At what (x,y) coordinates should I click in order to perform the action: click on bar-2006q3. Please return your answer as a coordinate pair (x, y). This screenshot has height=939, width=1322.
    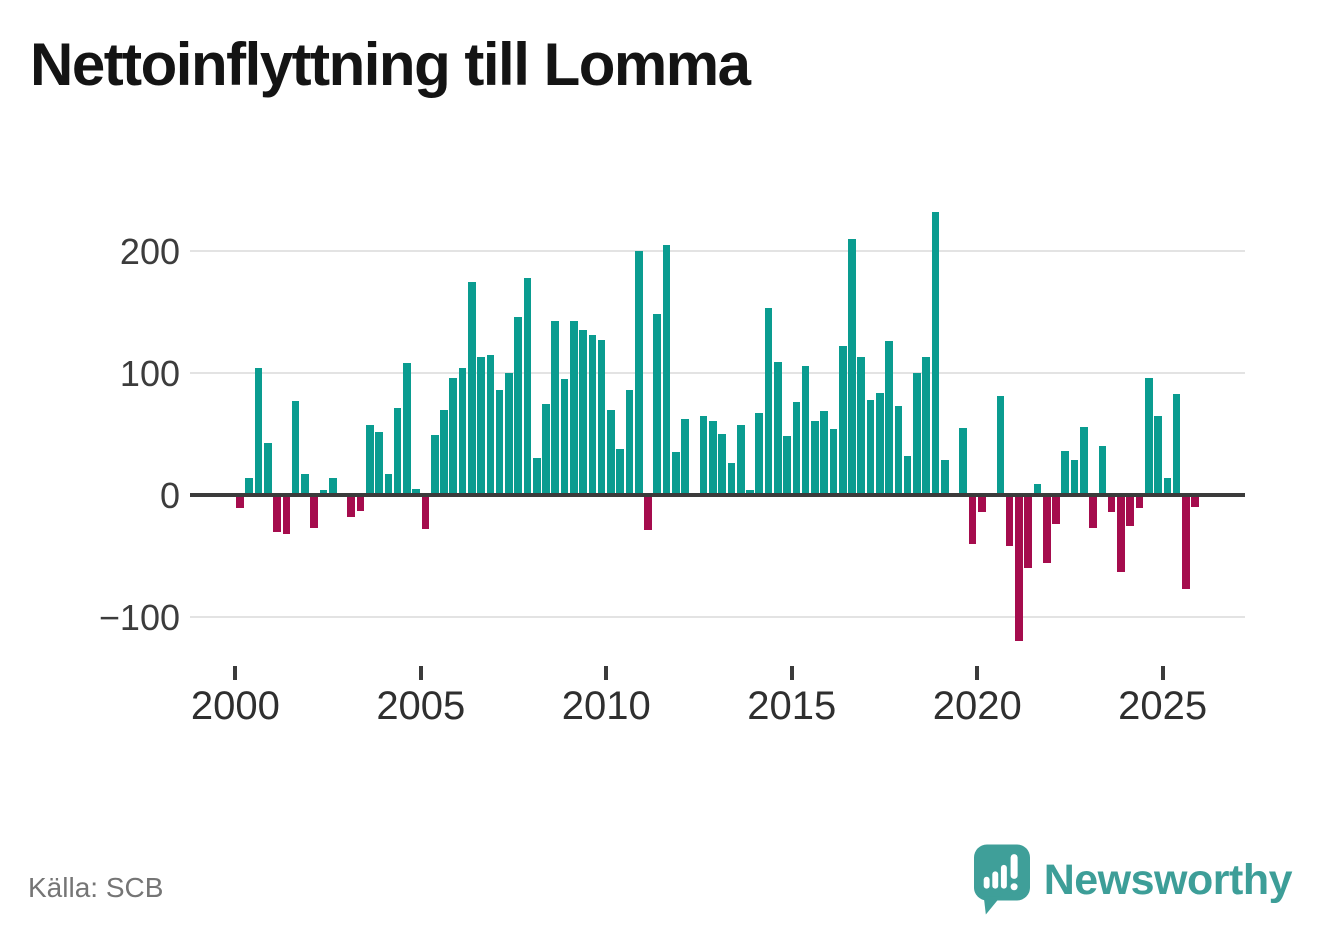
    Looking at the image, I should click on (481, 426).